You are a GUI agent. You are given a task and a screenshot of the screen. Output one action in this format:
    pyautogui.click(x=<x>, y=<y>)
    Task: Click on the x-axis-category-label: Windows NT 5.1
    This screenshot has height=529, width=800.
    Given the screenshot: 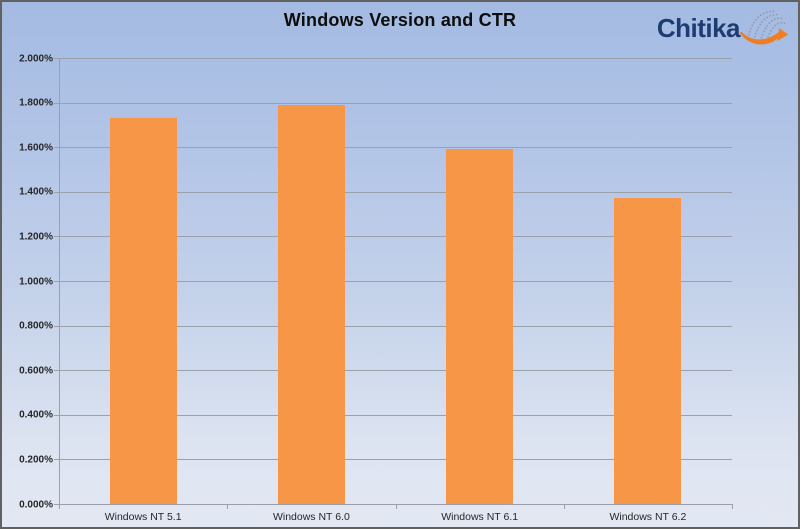 What is the action you would take?
    pyautogui.click(x=143, y=517)
    